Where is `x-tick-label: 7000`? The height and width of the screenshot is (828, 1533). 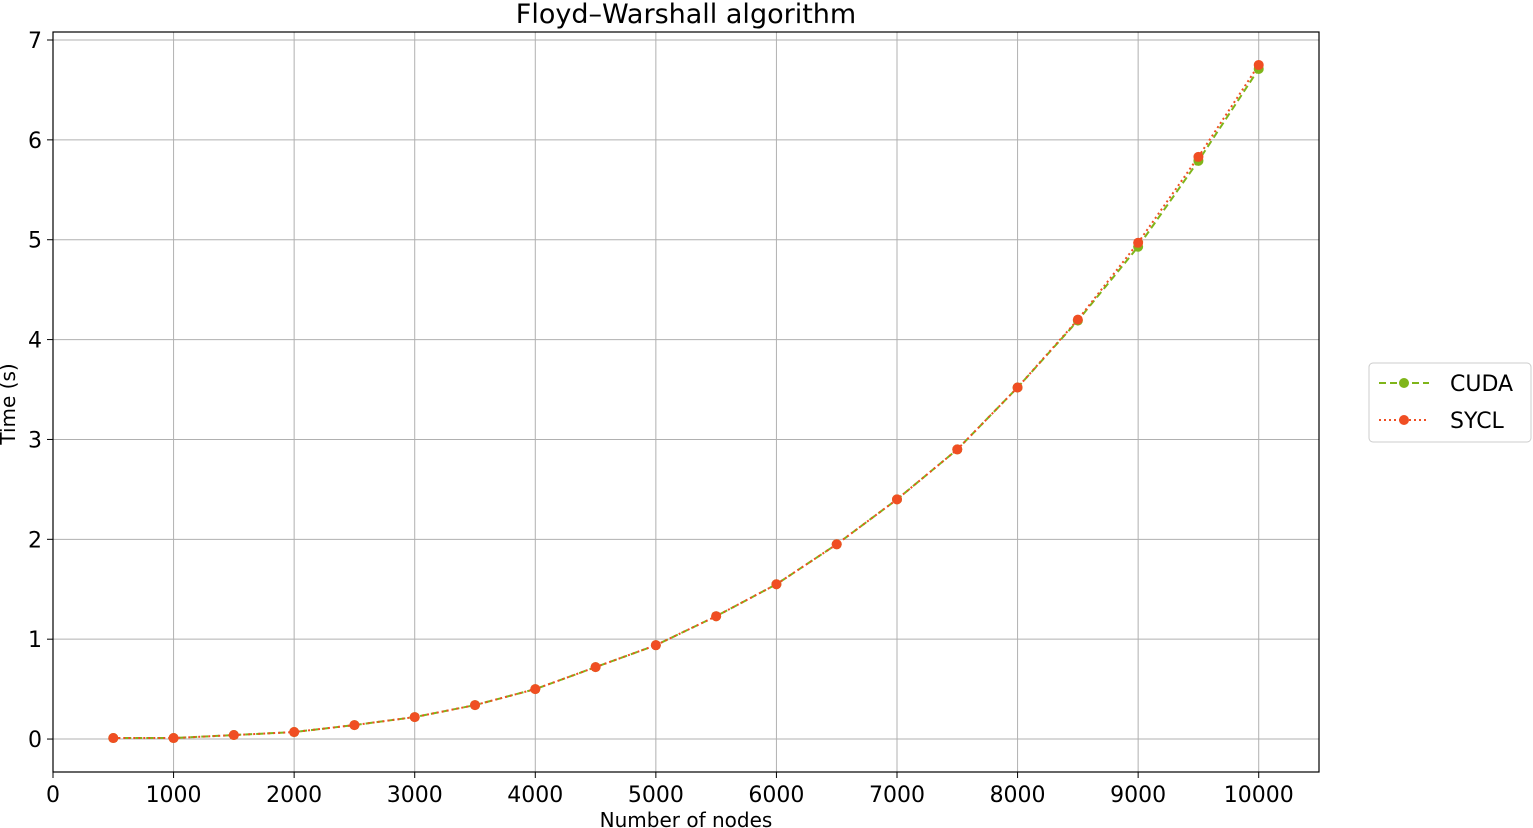 x-tick-label: 7000 is located at coordinates (897, 795).